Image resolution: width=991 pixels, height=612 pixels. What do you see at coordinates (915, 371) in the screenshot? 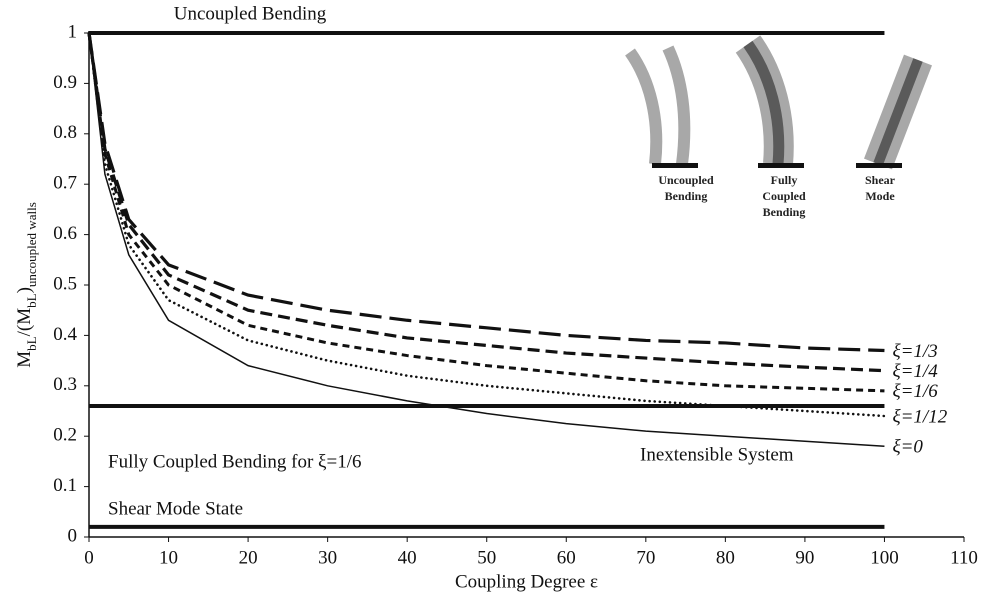
I see `series-label: ξ=1/4` at bounding box center [915, 371].